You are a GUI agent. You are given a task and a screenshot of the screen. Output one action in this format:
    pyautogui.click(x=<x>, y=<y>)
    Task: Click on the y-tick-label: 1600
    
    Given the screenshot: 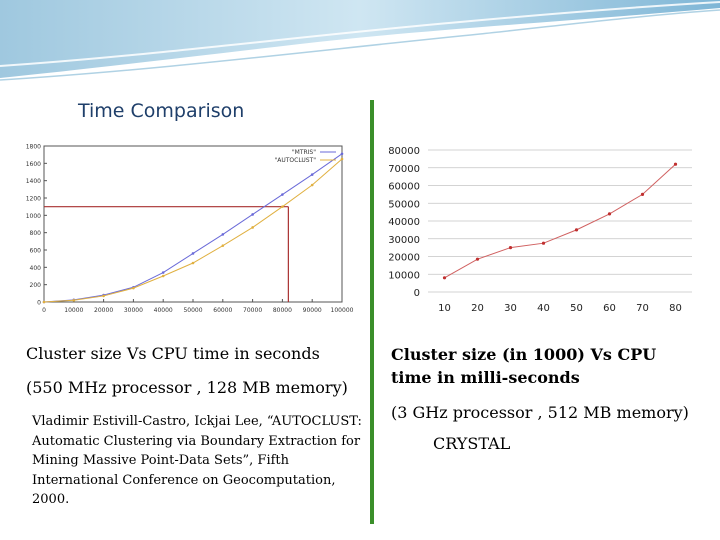 What is the action you would take?
    pyautogui.click(x=33, y=164)
    